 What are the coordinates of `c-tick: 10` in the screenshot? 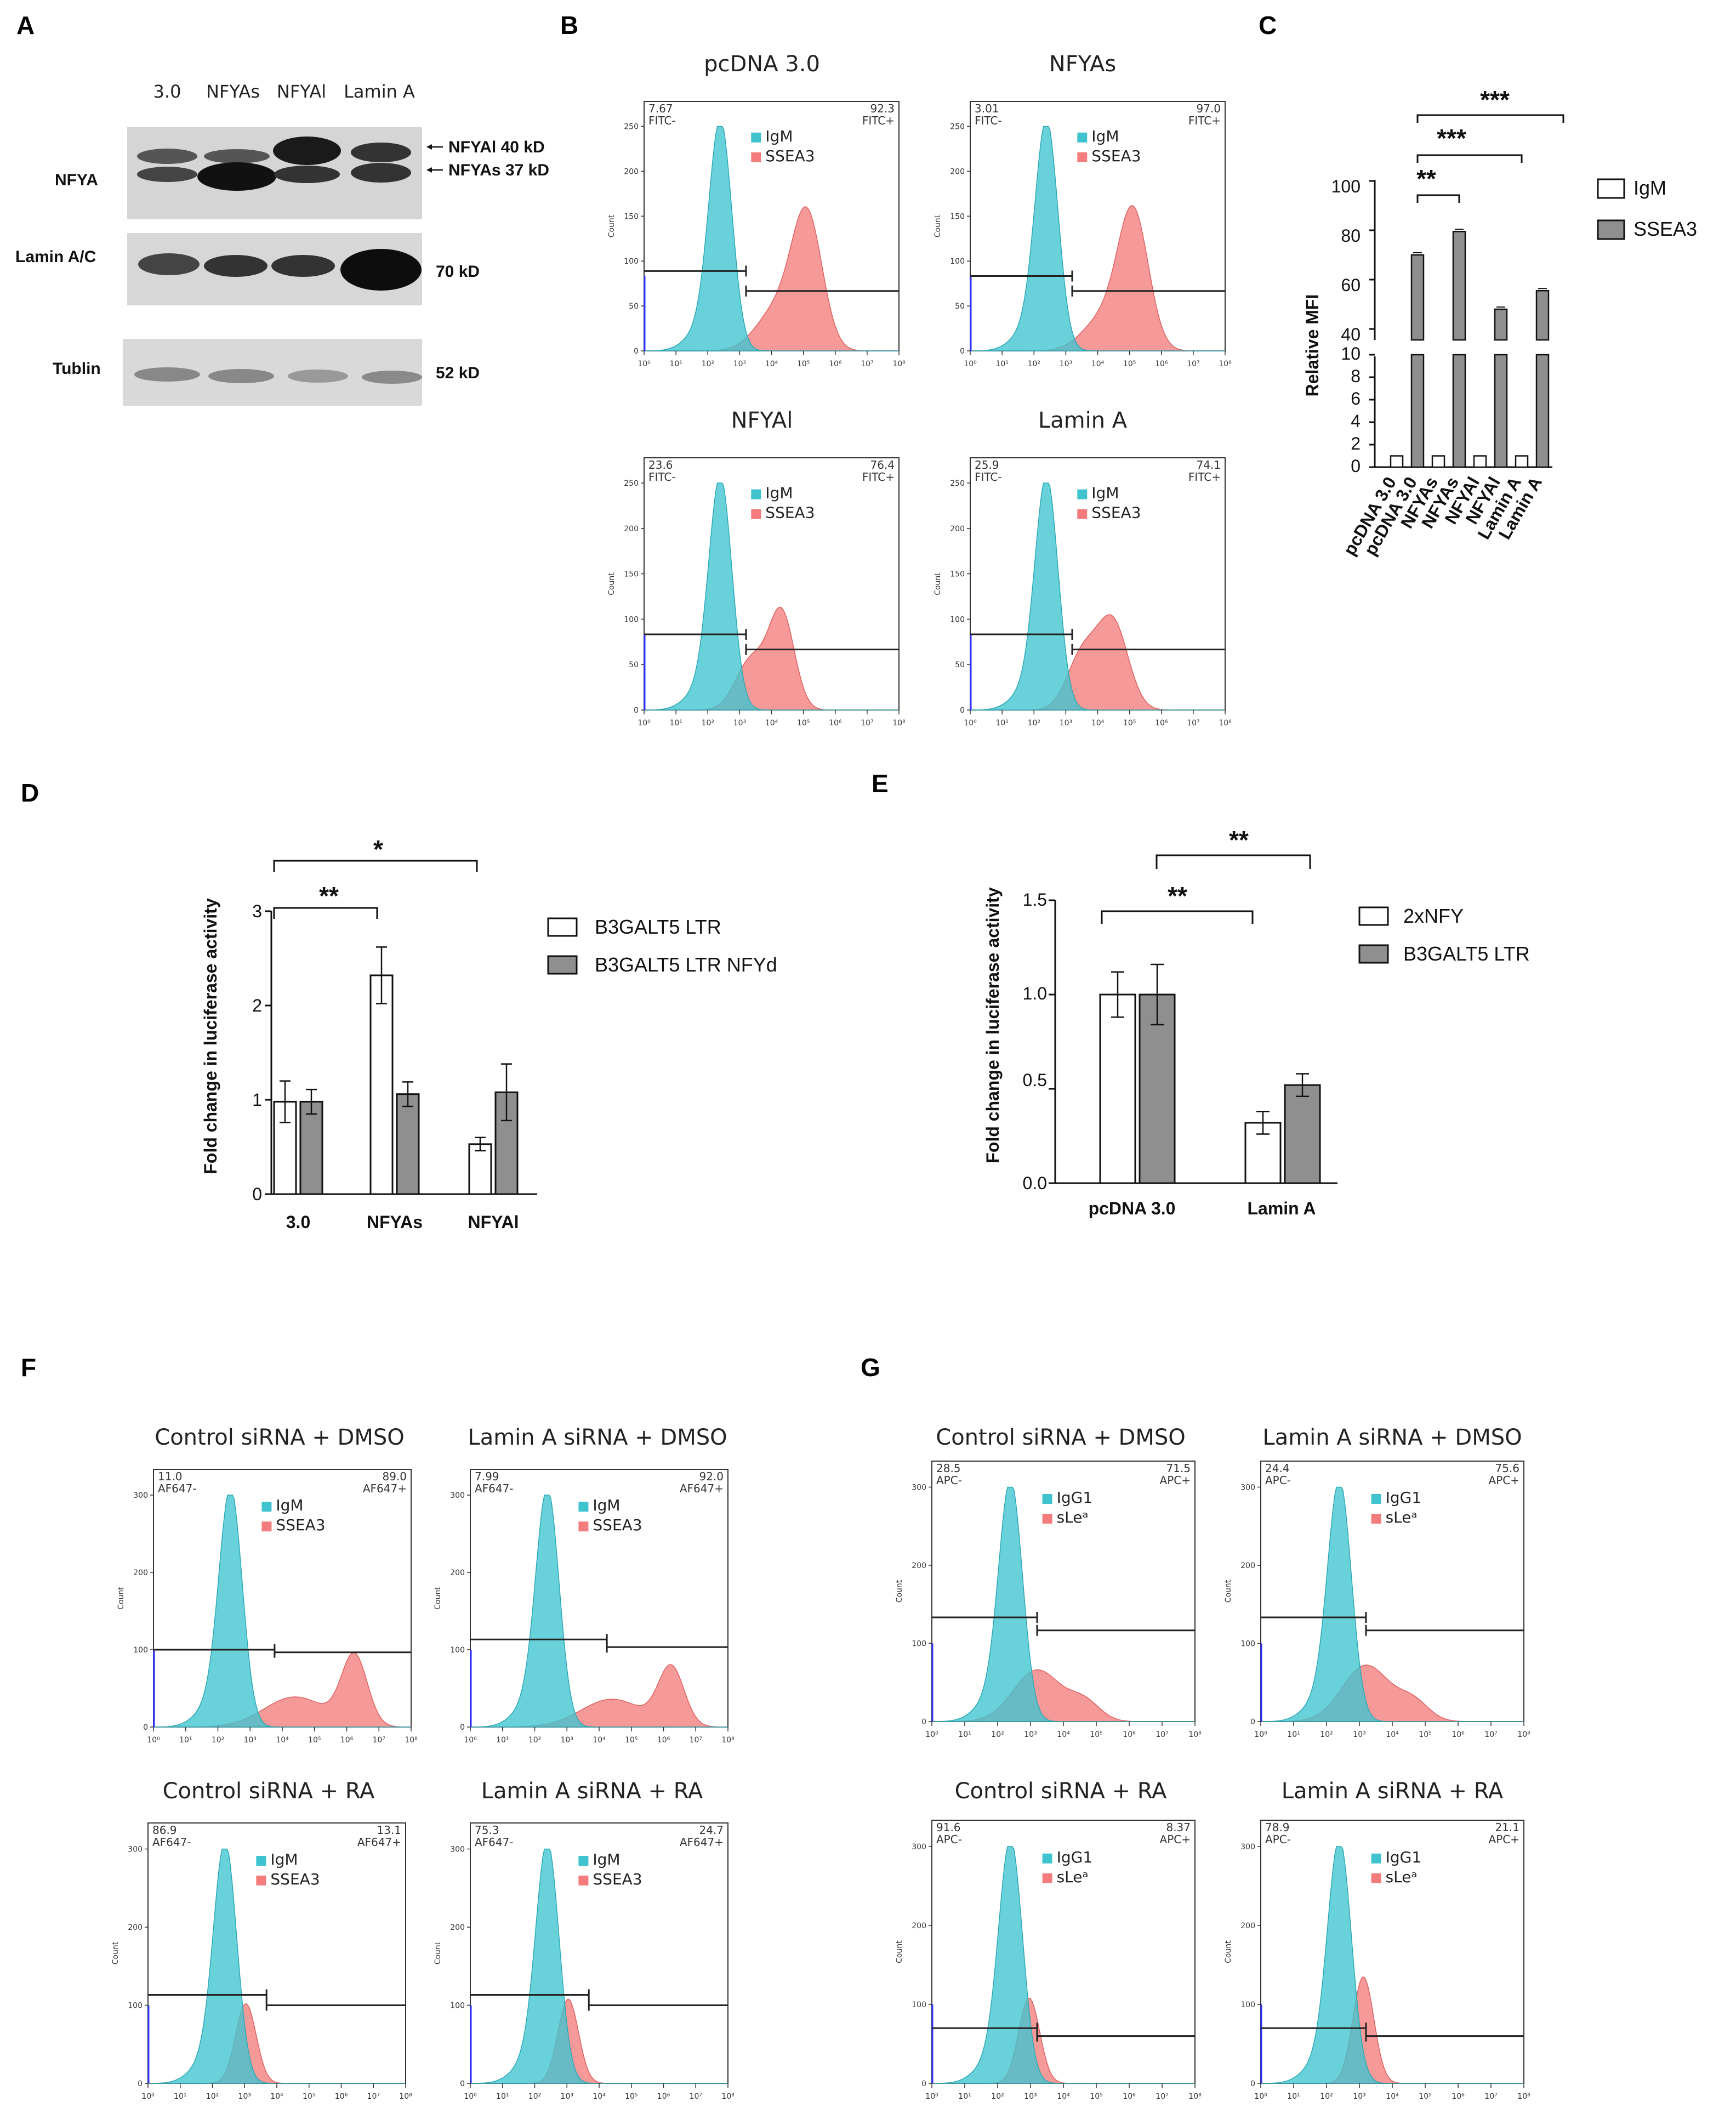 It's located at (1351, 353).